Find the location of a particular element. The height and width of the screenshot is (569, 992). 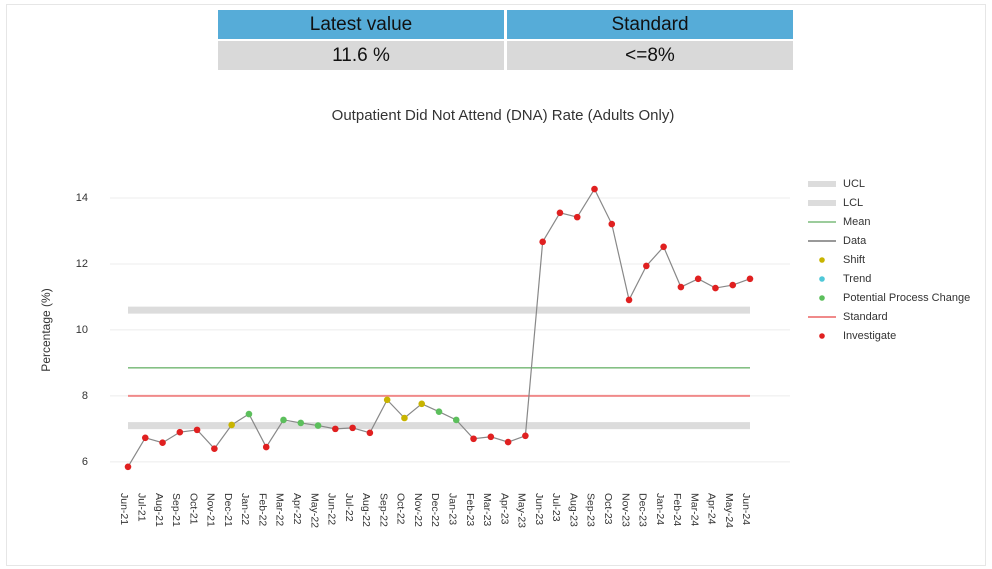

header-cell: Latest value is located at coordinates (361, 24).